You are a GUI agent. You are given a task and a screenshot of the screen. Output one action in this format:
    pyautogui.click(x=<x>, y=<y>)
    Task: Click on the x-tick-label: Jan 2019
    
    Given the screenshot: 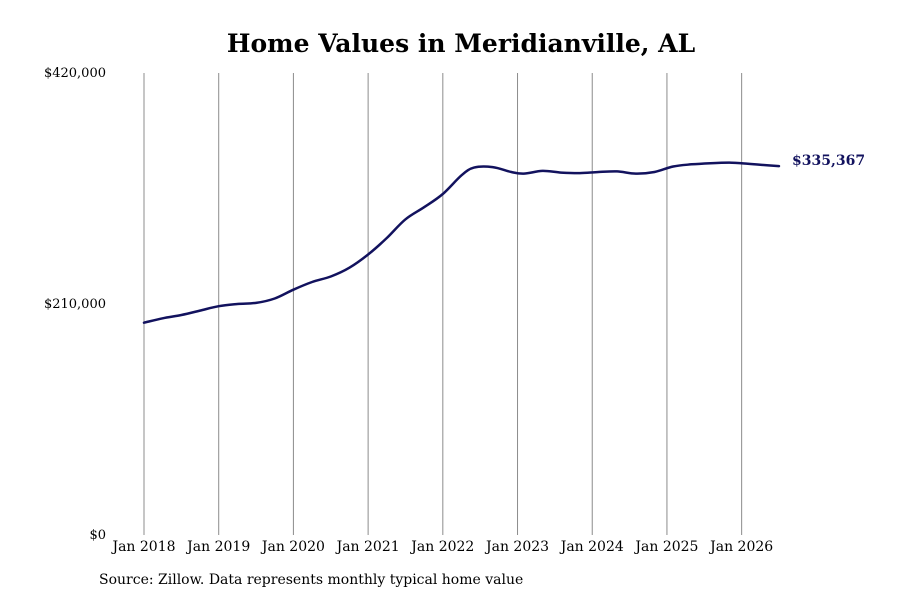 What is the action you would take?
    pyautogui.click(x=217, y=547)
    